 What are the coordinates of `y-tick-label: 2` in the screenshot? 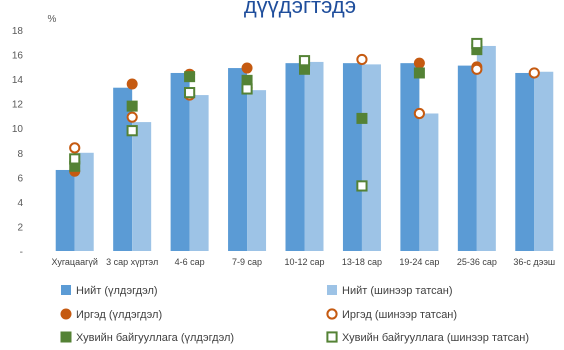 It's located at (20, 227).